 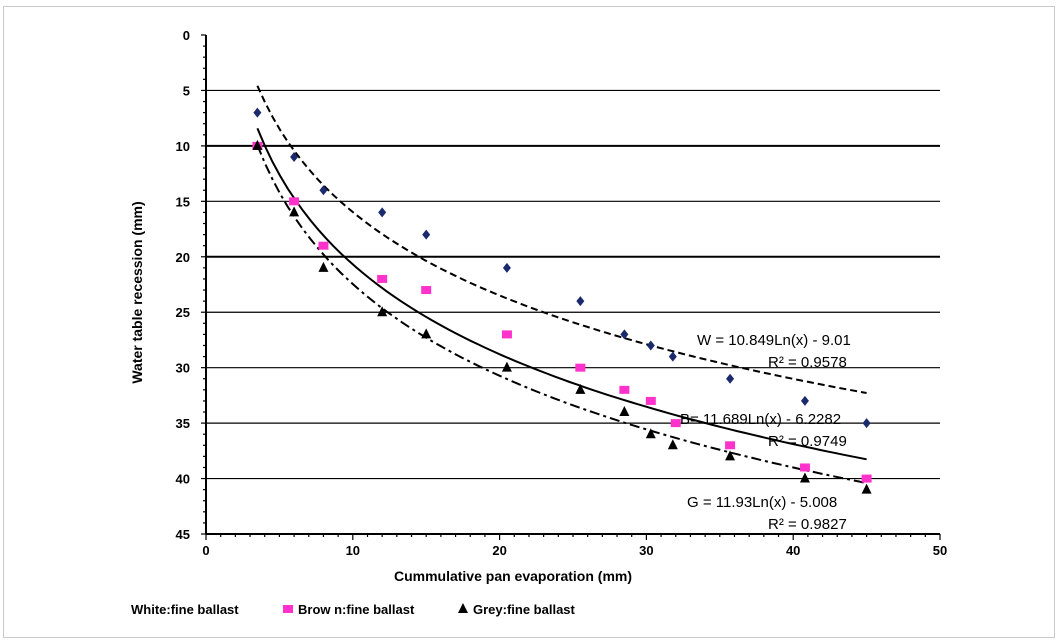 What do you see at coordinates (183, 257) in the screenshot?
I see `y-tick-label: 20` at bounding box center [183, 257].